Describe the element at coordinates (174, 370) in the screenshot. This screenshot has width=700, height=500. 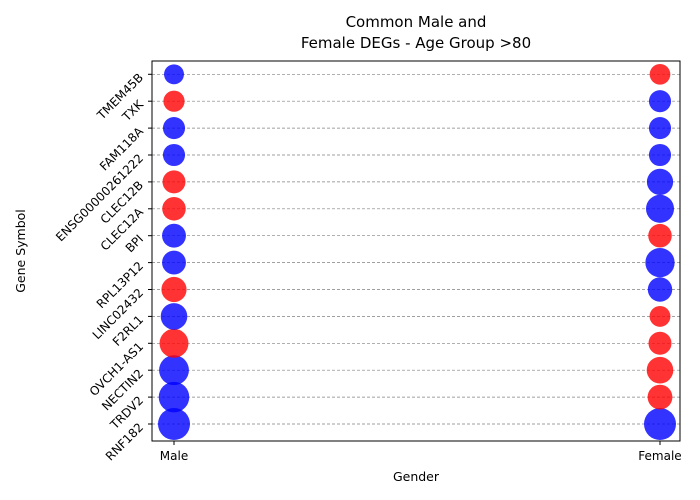
I see `bubble-male-nectin2` at that location.